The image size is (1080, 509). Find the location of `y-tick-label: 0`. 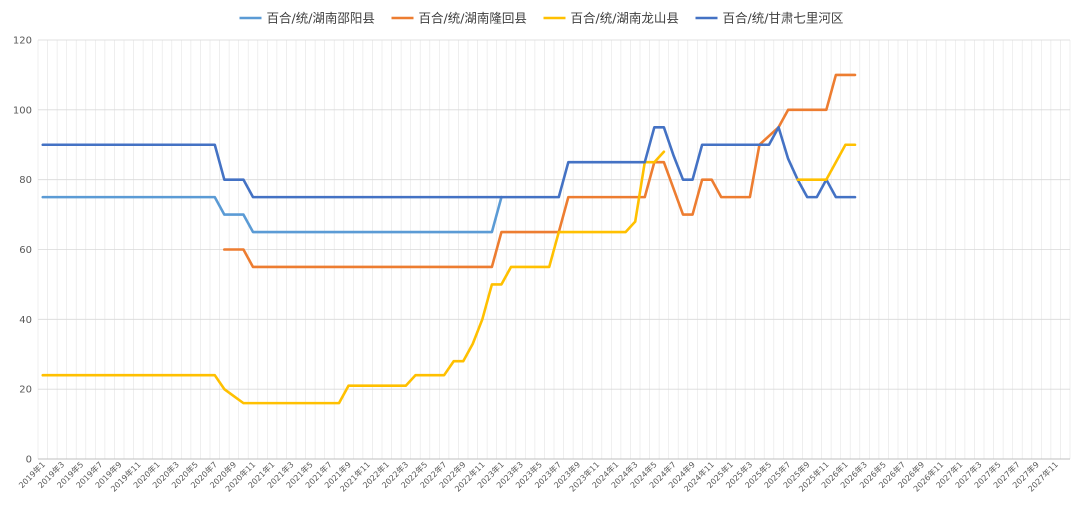

y-tick-label: 0 is located at coordinates (29, 460).